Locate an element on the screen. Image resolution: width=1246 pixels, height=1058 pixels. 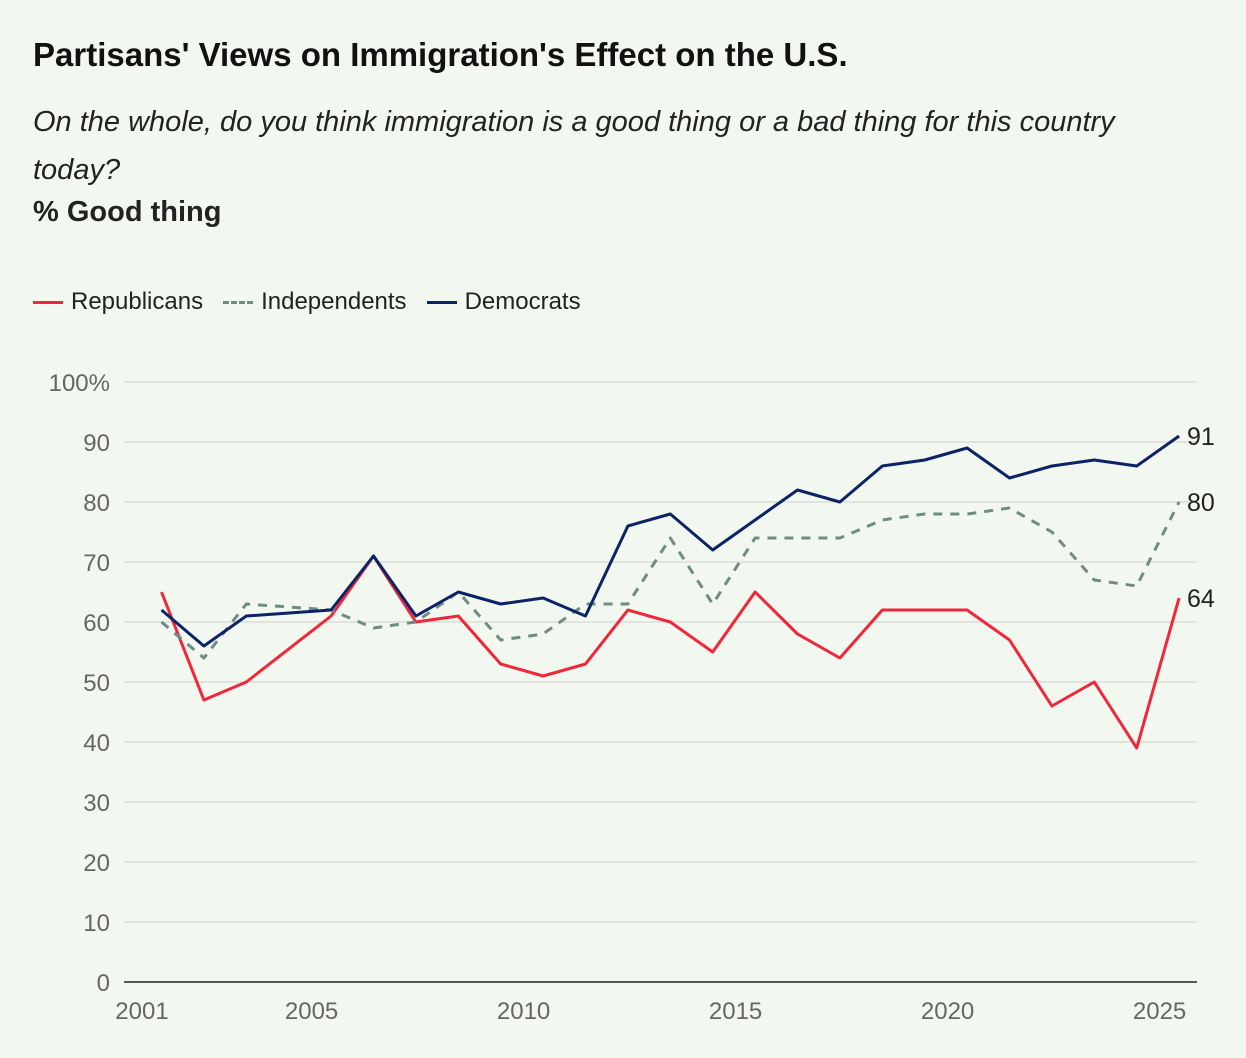
legend-item-independents: Independents is located at coordinates (315, 302).